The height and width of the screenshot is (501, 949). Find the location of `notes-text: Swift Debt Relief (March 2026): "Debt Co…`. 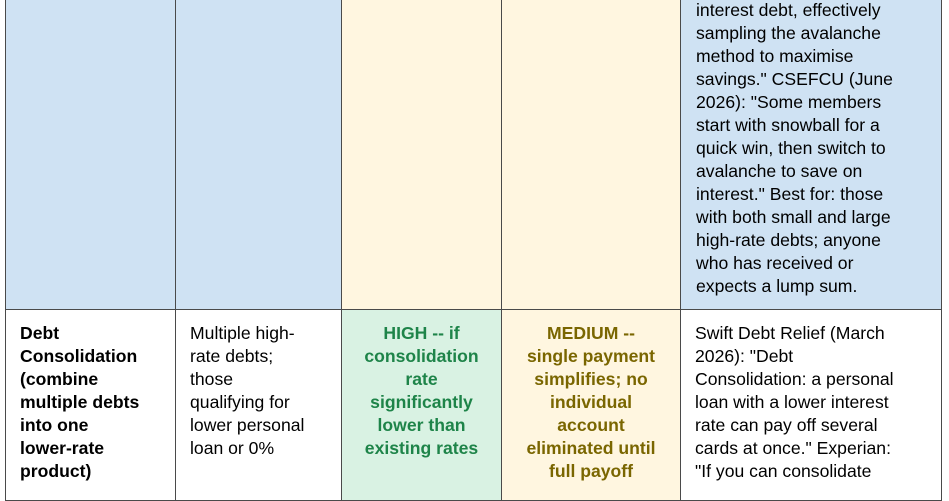

notes-text: Swift Debt Relief (March 2026): "Debt Co… is located at coordinates (794, 402).